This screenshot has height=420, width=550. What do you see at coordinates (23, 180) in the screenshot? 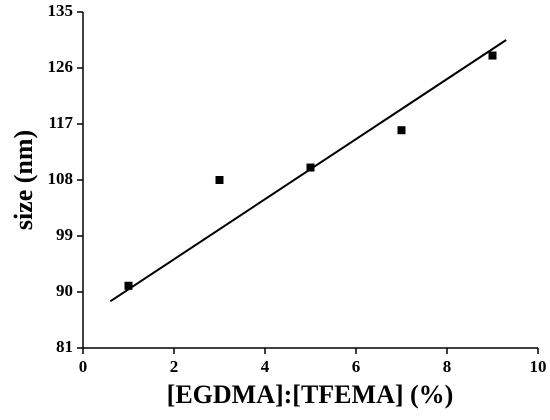
I see `y-axis-label: size (nm)` at bounding box center [23, 180].